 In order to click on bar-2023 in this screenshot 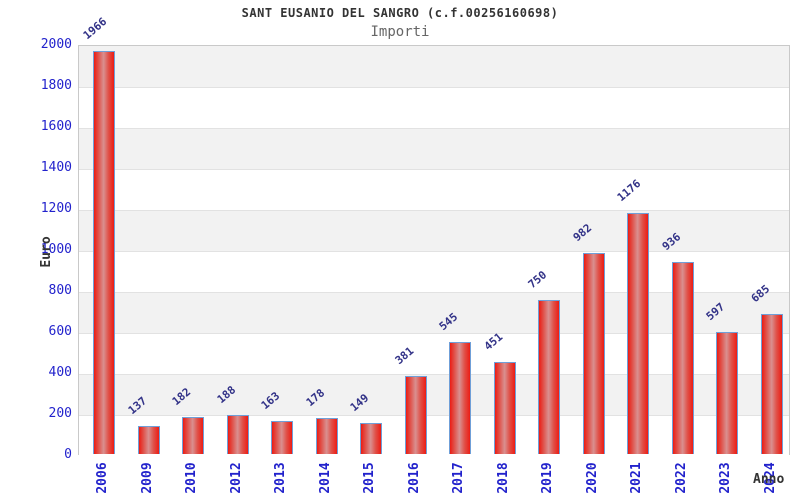, I will do `click(727, 393)`.